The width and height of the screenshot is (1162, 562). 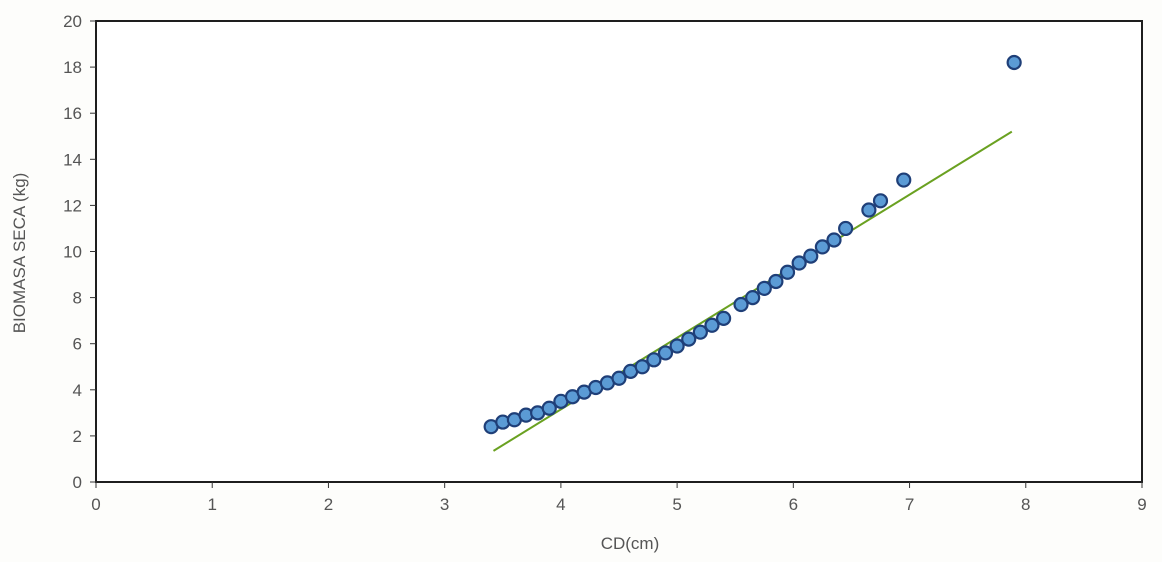 I want to click on y-axis-title: BIOMASA SECA (kg), so click(x=19, y=253).